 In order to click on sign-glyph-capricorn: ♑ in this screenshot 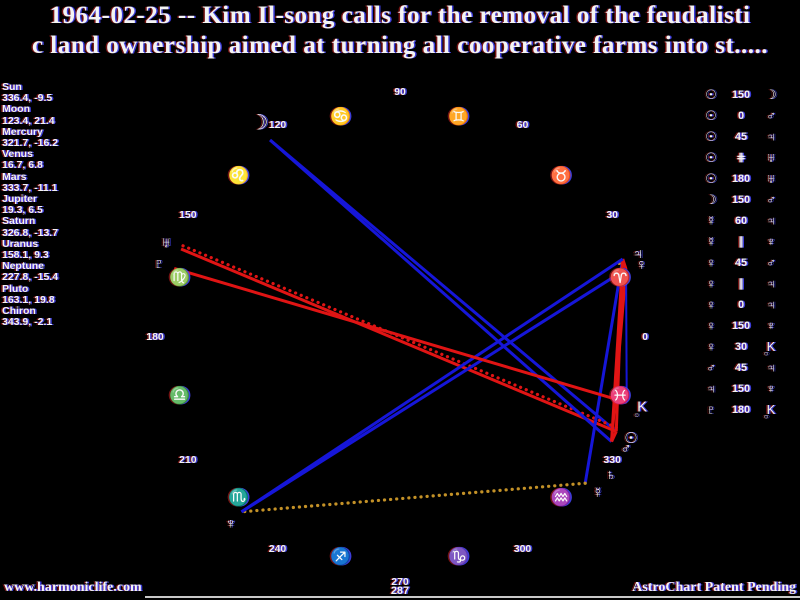, I will do `click(459, 557)`.